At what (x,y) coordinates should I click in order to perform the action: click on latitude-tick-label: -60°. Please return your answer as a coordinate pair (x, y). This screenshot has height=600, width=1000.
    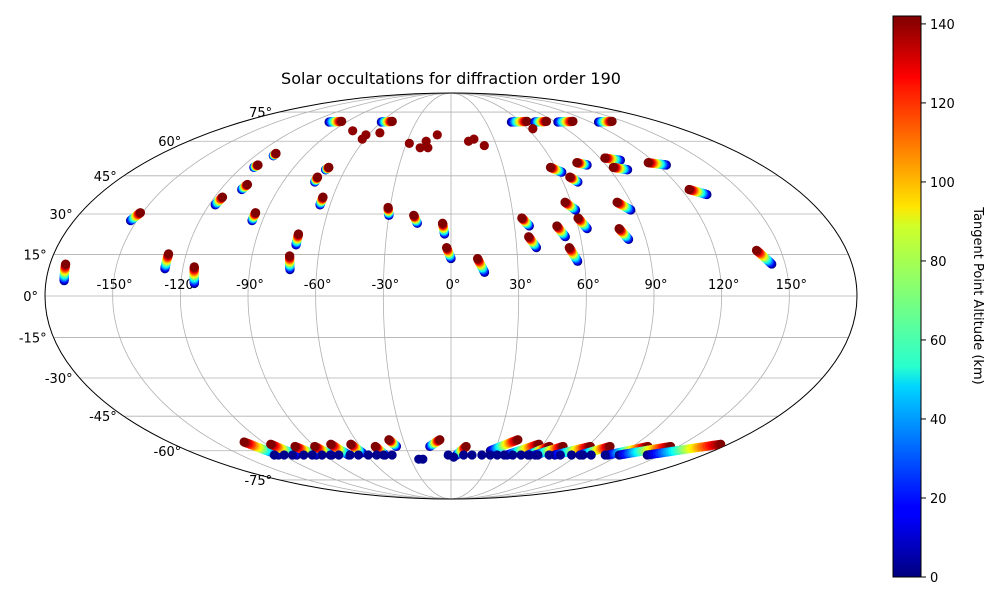
    Looking at the image, I should click on (168, 452).